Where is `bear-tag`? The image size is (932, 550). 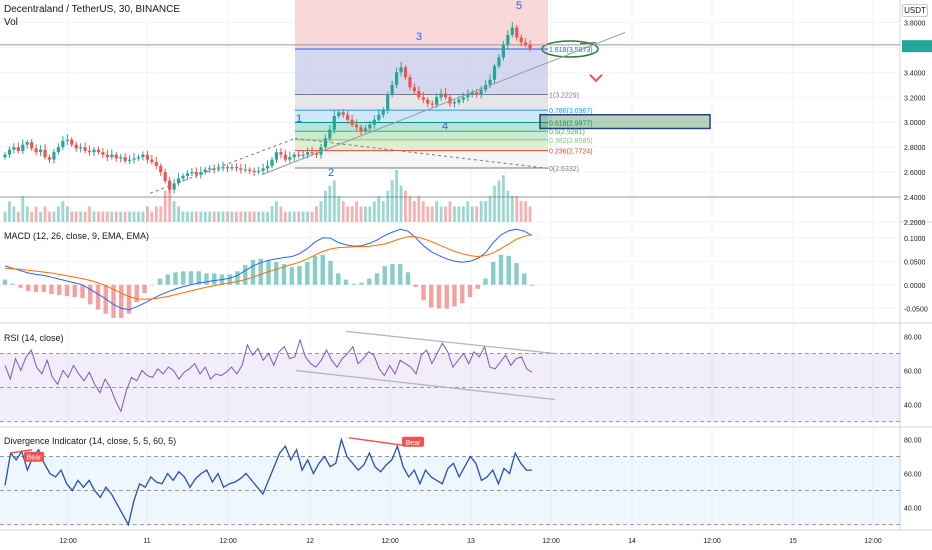 bear-tag is located at coordinates (413, 441).